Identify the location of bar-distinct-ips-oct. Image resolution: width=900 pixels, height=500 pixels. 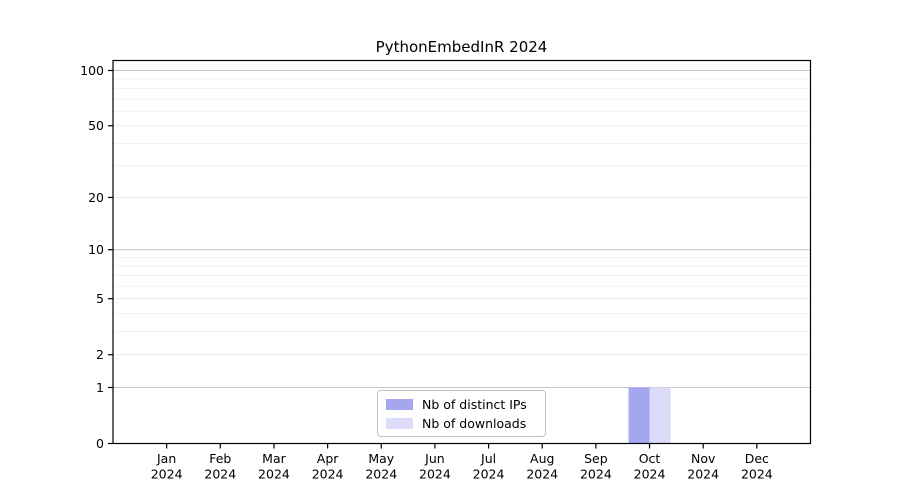
(639, 415).